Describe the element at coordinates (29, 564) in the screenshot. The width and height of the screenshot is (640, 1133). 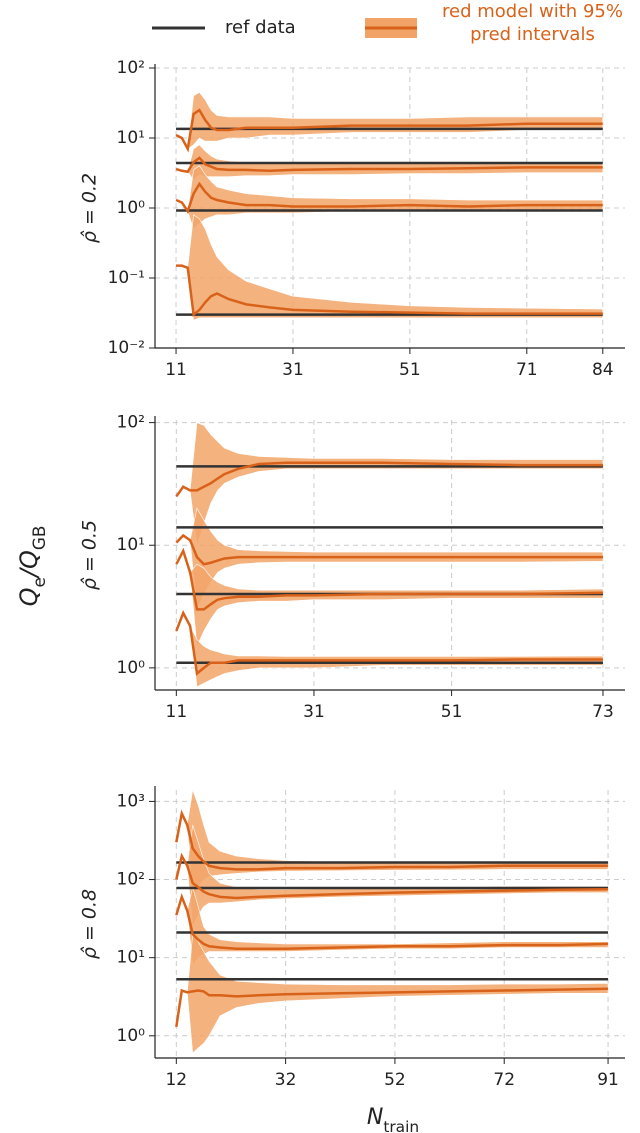
I see `label-part: /Q` at that location.